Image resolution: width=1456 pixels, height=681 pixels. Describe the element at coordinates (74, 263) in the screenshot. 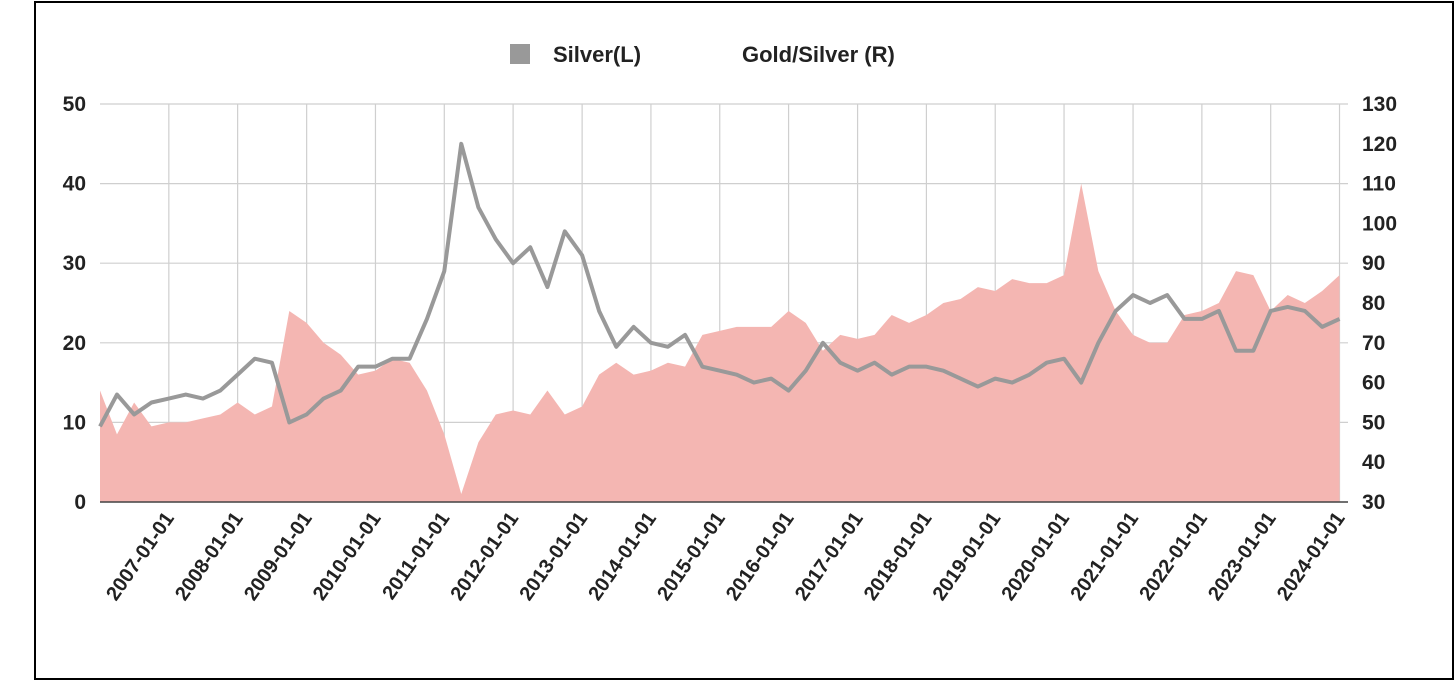

I see `y-tick-label: 30` at that location.